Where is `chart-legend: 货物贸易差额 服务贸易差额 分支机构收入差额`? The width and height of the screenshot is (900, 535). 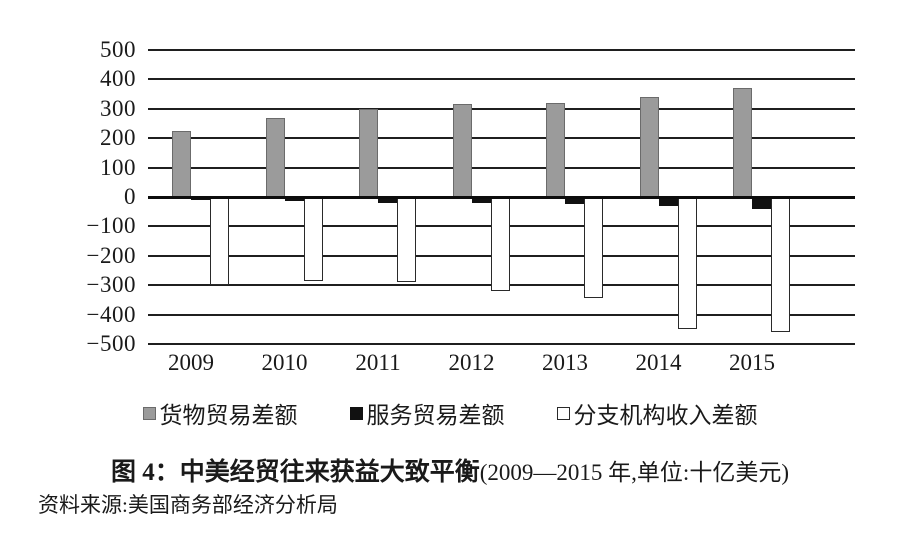 chart-legend: 货物贸易差额 服务贸易差额 分支机构收入差额 is located at coordinates (450, 413).